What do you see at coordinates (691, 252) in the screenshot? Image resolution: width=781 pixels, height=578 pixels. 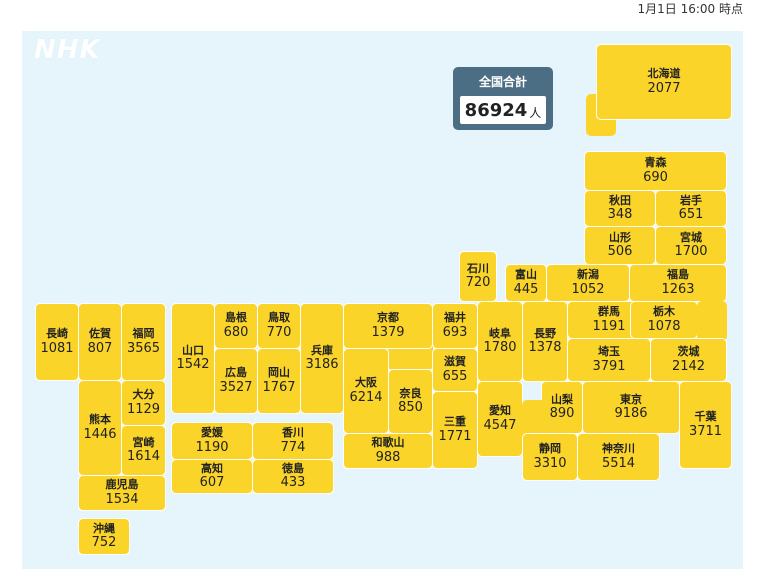 I see `pref-count: 1700` at bounding box center [691, 252].